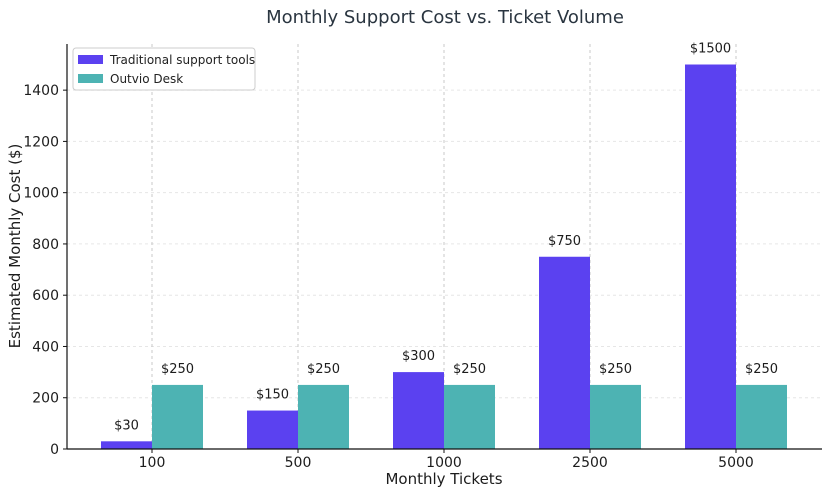  What do you see at coordinates (418, 356) in the screenshot?
I see `bar-value-label: $300` at bounding box center [418, 356].